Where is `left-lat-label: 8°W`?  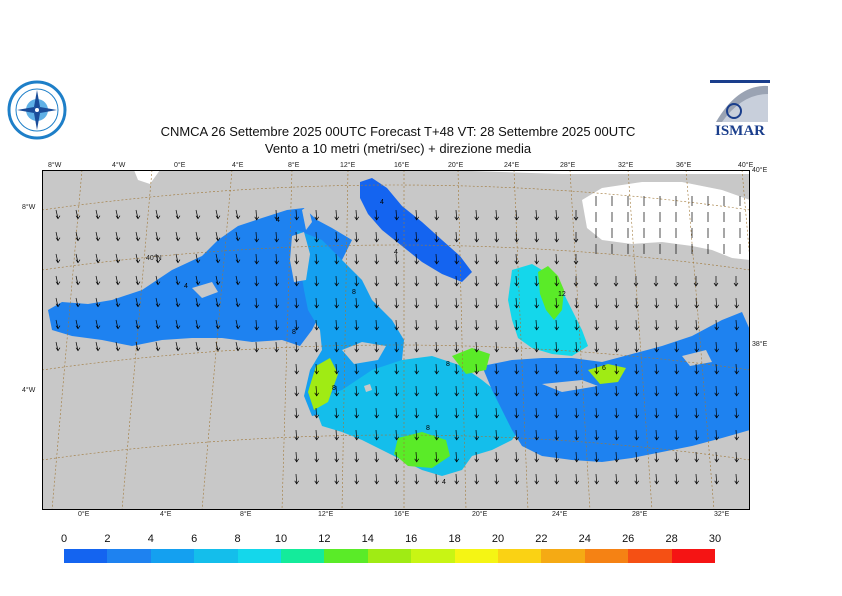
left-lat-label: 8°W is located at coordinates (29, 207).